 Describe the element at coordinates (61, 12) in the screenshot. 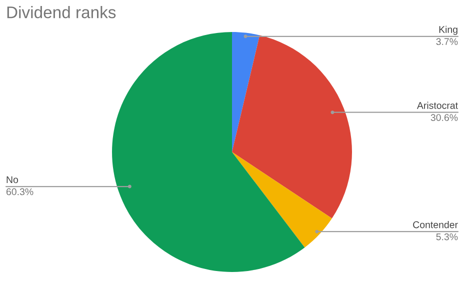

I see `chart-title: Dividend ranks` at that location.